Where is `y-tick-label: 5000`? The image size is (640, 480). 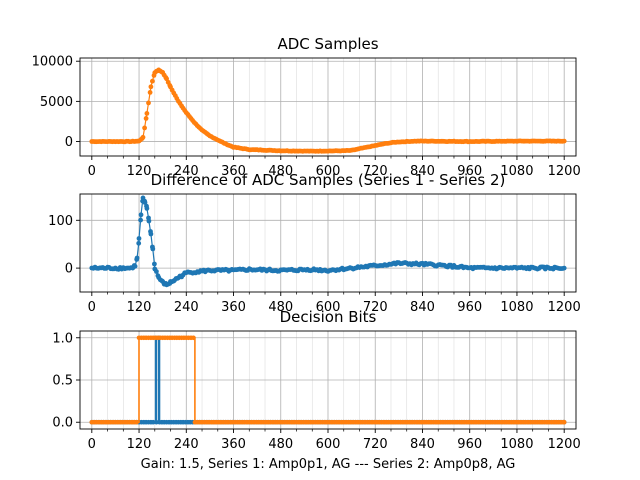
y-tick-label: 5000 is located at coordinates (56, 102).